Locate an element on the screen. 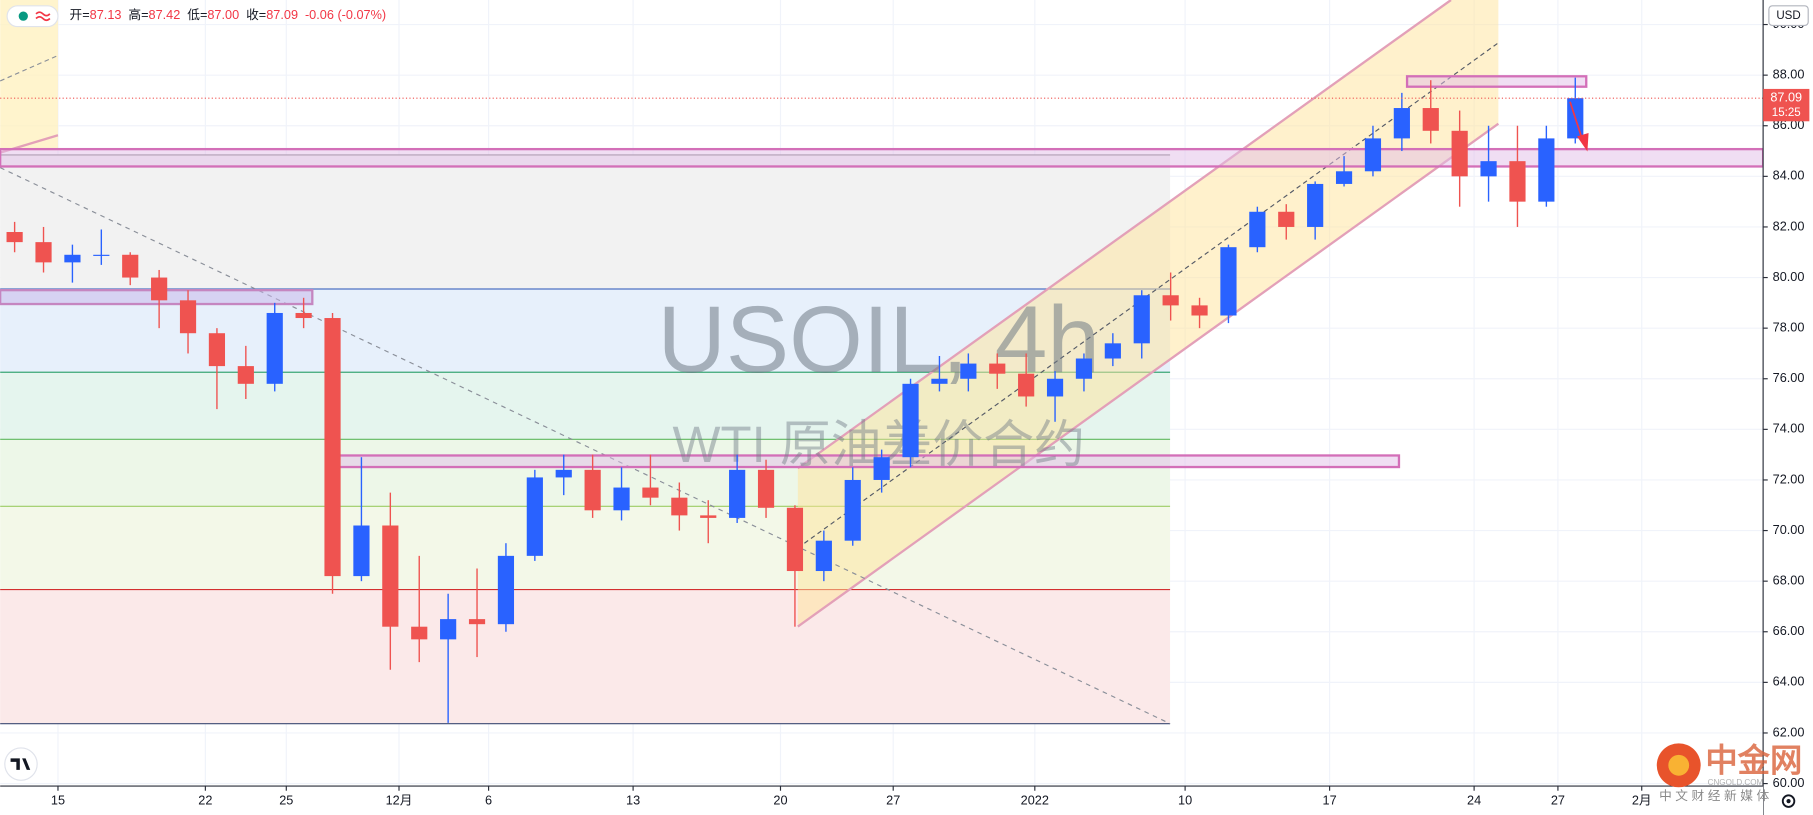  last-price-label: 87.09 is located at coordinates (1786, 97).